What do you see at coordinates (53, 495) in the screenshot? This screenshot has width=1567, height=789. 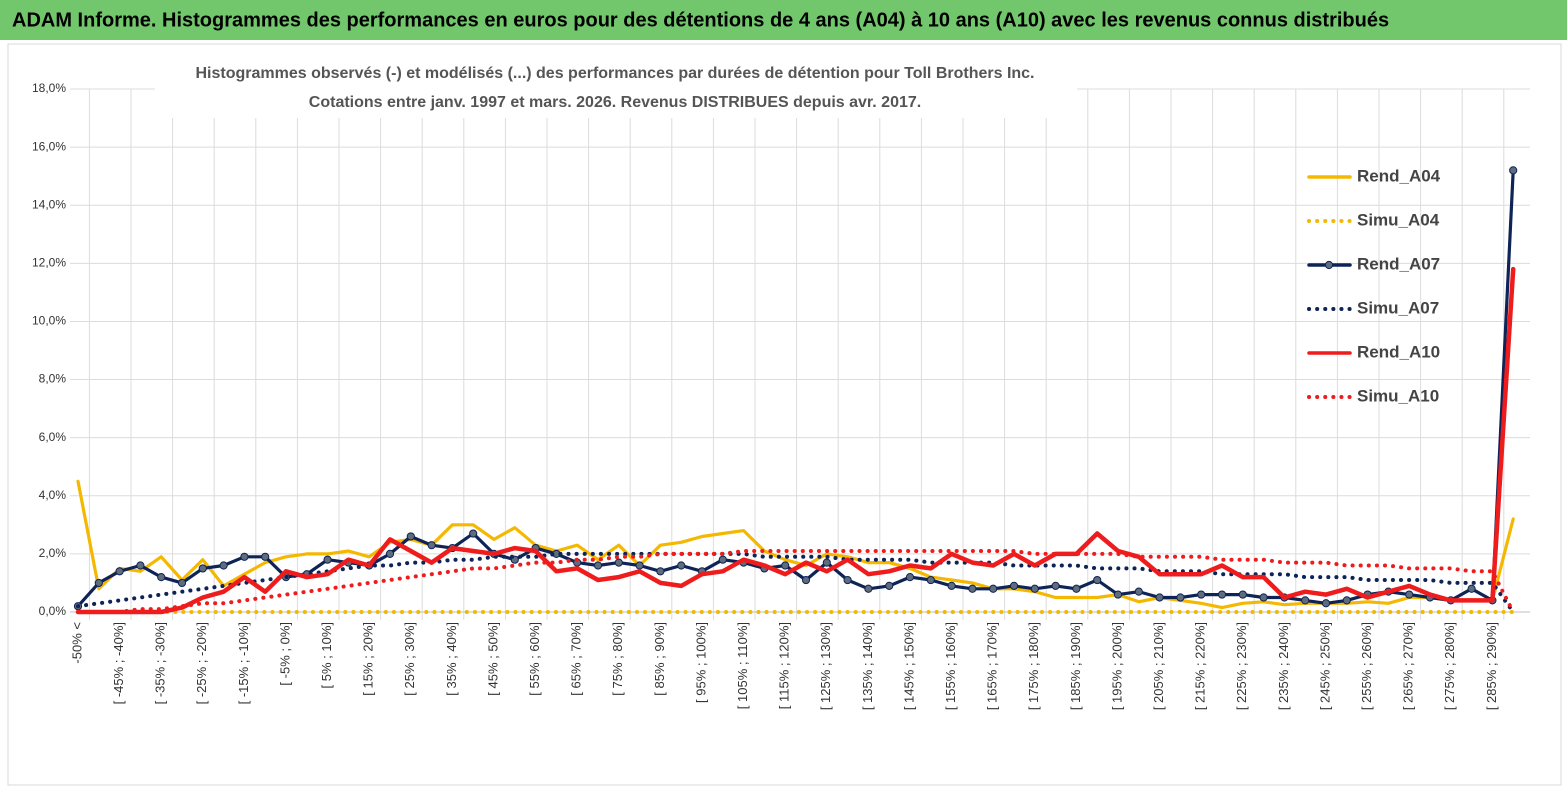 I see `y-tick-label: 4,0%` at bounding box center [53, 495].